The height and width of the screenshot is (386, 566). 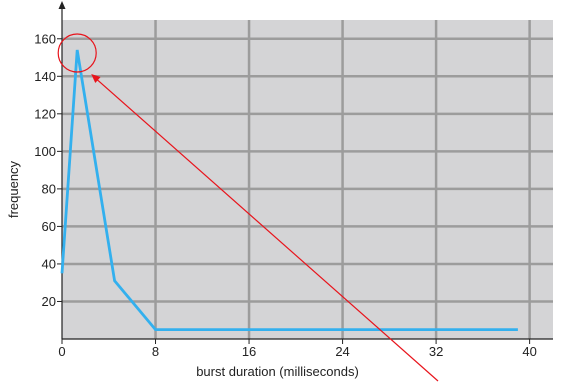 I want to click on x-tick-label-16: 16, so click(x=249, y=351).